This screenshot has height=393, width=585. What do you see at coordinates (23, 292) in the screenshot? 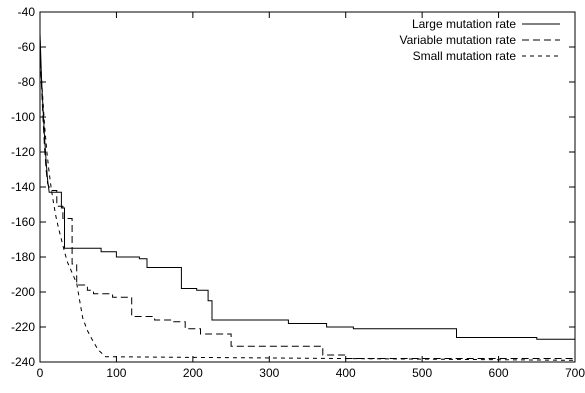
I see `y-tick-label: -200` at bounding box center [23, 292].